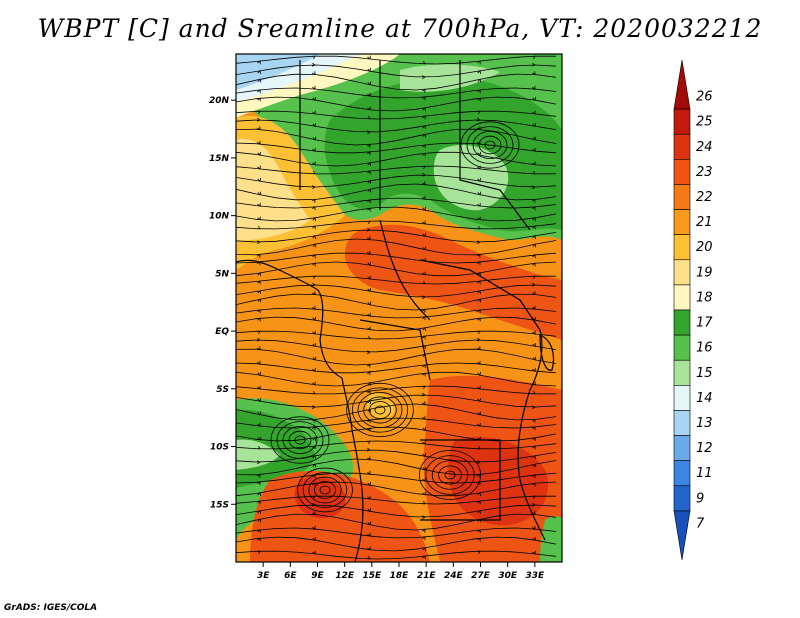  What do you see at coordinates (704, 373) in the screenshot?
I see `colorbar-label: 15` at bounding box center [704, 373].